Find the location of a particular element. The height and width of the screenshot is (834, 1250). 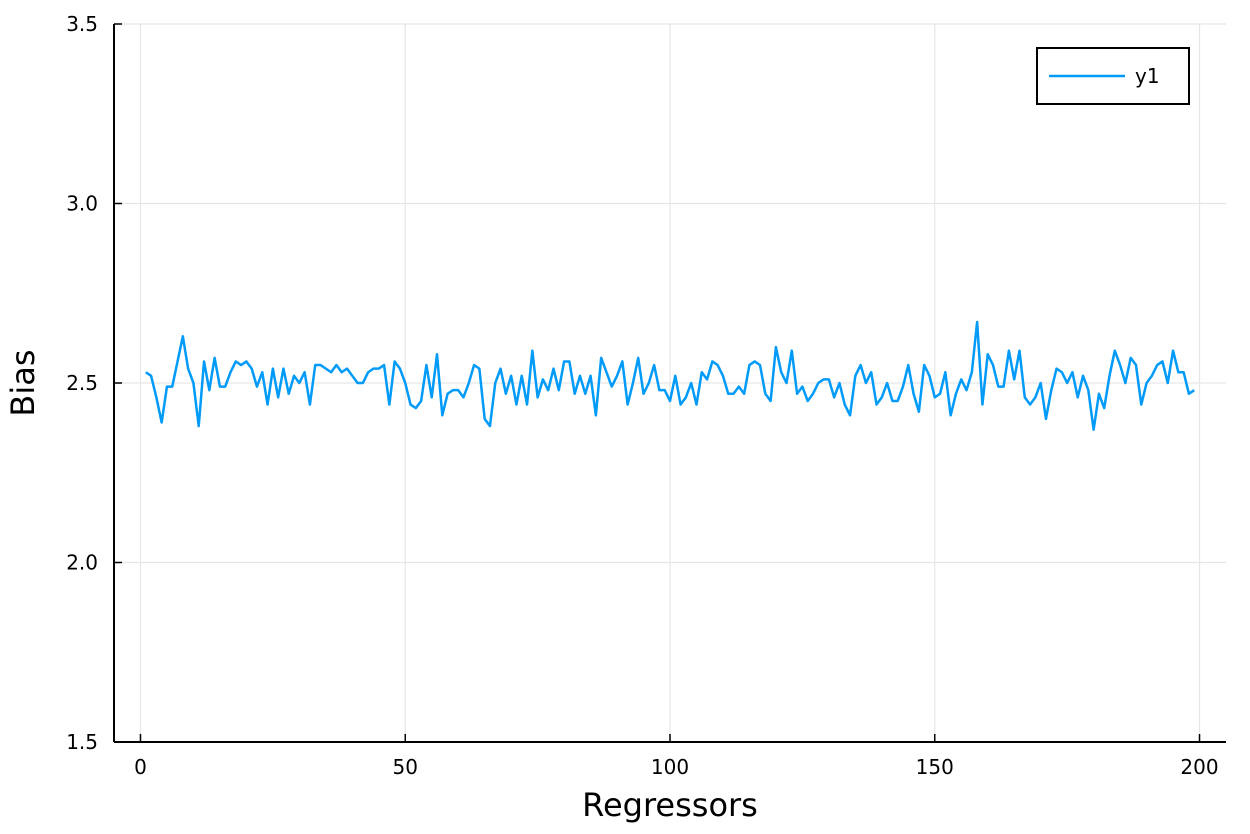

series-layer is located at coordinates (670, 375).